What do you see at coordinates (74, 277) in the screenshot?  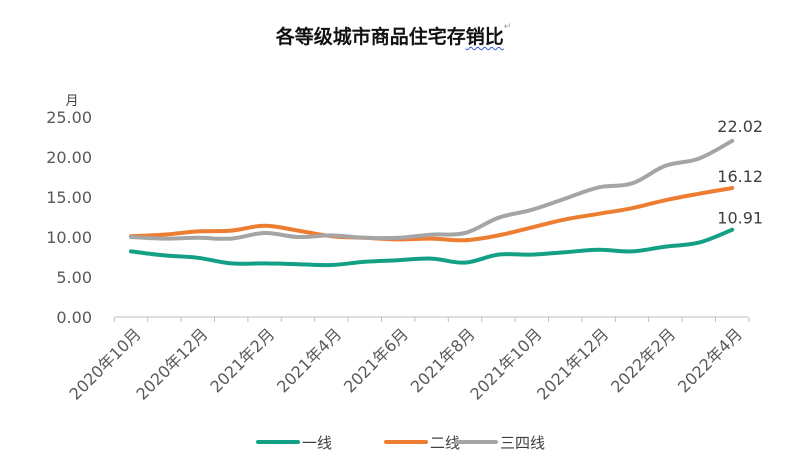 I see `y-tick-label: 5.00` at bounding box center [74, 277].